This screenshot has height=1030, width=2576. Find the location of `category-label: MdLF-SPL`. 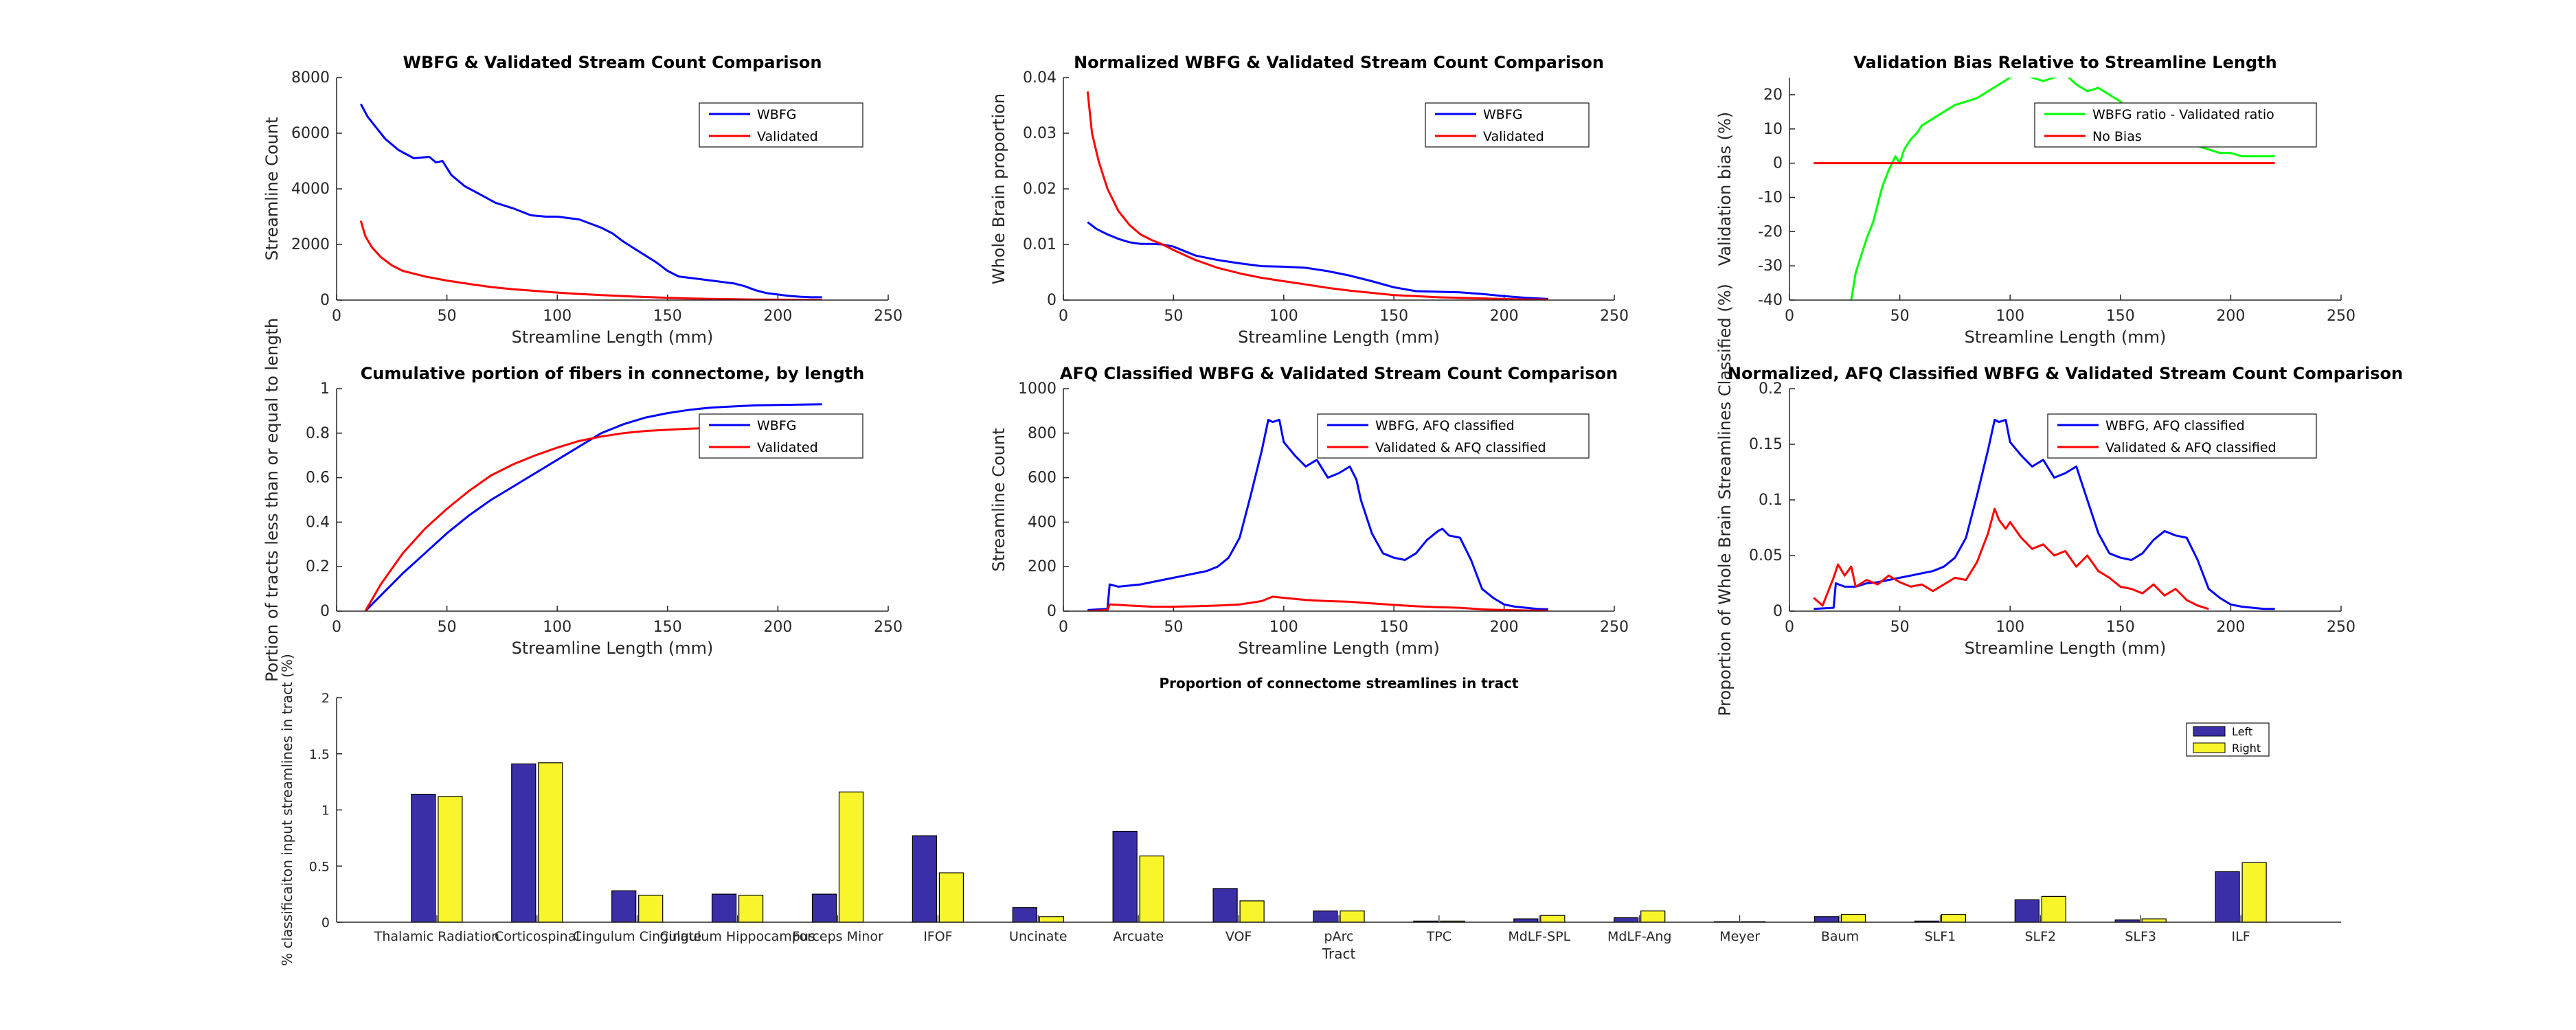

category-label: MdLF-SPL is located at coordinates (1539, 936).